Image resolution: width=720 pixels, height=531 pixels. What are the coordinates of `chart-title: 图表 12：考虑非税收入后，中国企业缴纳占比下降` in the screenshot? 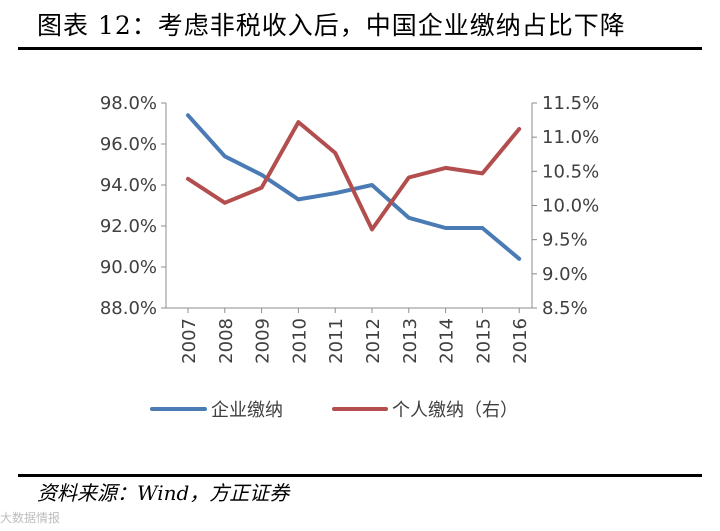 It's located at (331, 25).